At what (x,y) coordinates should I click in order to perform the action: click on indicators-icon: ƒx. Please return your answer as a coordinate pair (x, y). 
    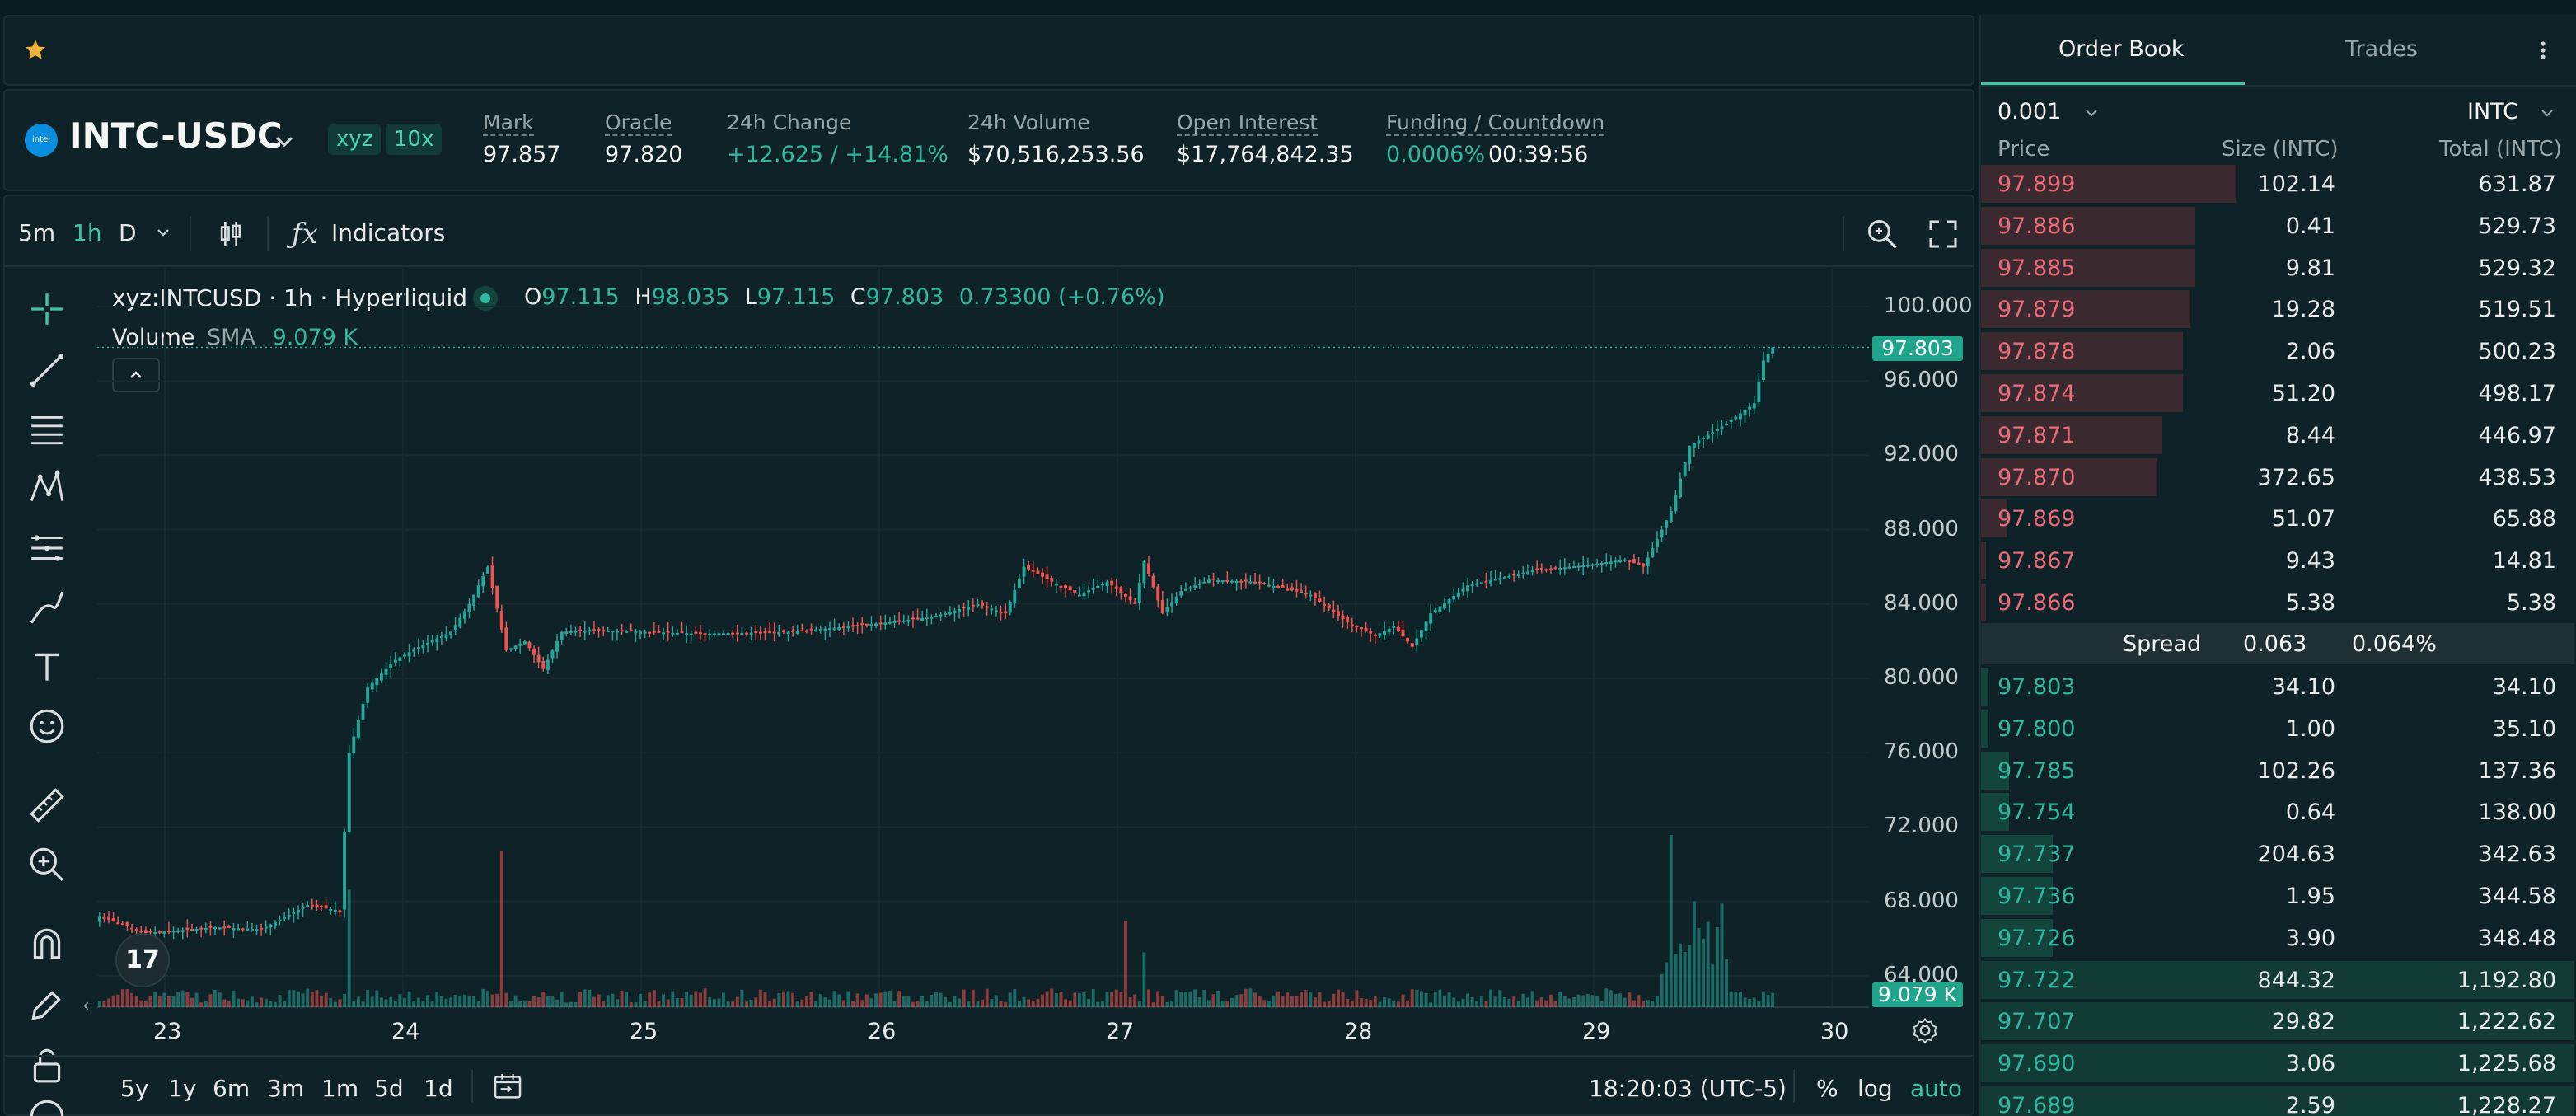
    Looking at the image, I should click on (305, 234).